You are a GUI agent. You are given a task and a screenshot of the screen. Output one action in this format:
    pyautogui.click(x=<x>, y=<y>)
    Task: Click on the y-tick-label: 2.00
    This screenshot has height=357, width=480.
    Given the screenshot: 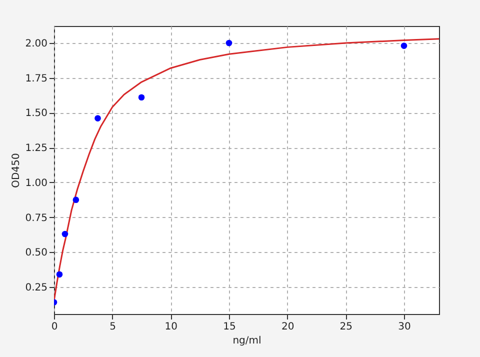 What is the action you would take?
    pyautogui.click(x=36, y=44)
    